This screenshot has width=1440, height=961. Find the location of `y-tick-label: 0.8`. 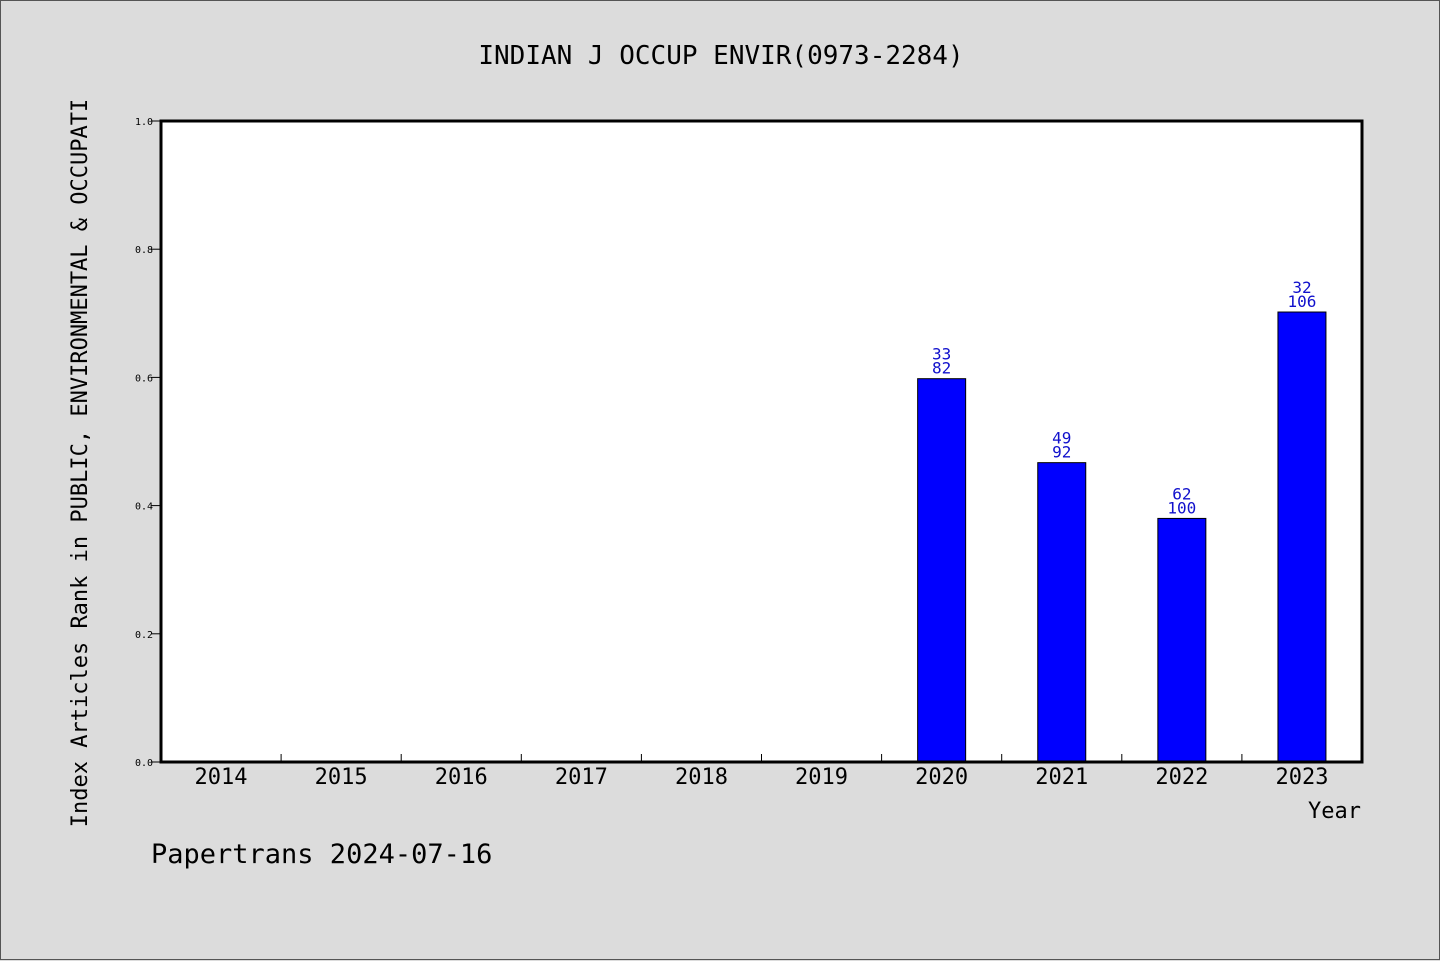

y-tick-label: 0.8 is located at coordinates (144, 250).